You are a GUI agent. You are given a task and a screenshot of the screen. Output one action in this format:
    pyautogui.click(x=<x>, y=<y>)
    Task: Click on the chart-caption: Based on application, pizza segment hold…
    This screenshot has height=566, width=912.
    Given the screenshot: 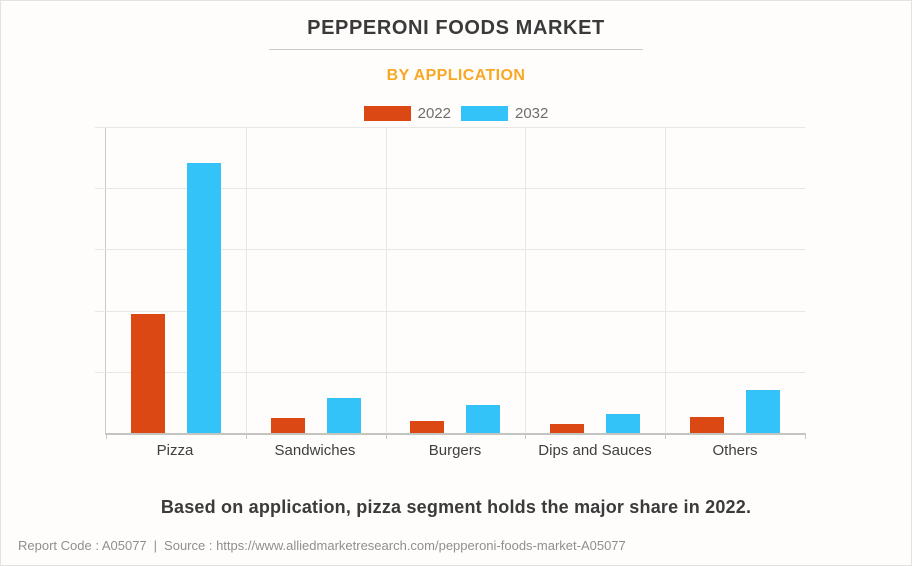 What is the action you would take?
    pyautogui.click(x=456, y=507)
    